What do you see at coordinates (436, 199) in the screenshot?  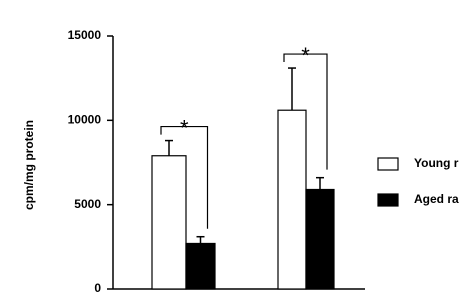 I see `legend-label: Aged ra` at bounding box center [436, 199].